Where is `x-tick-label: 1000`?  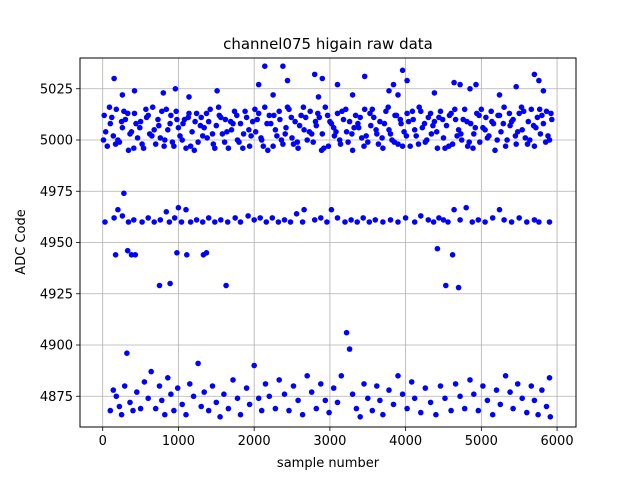 x-tick-label: 1000 is located at coordinates (178, 441).